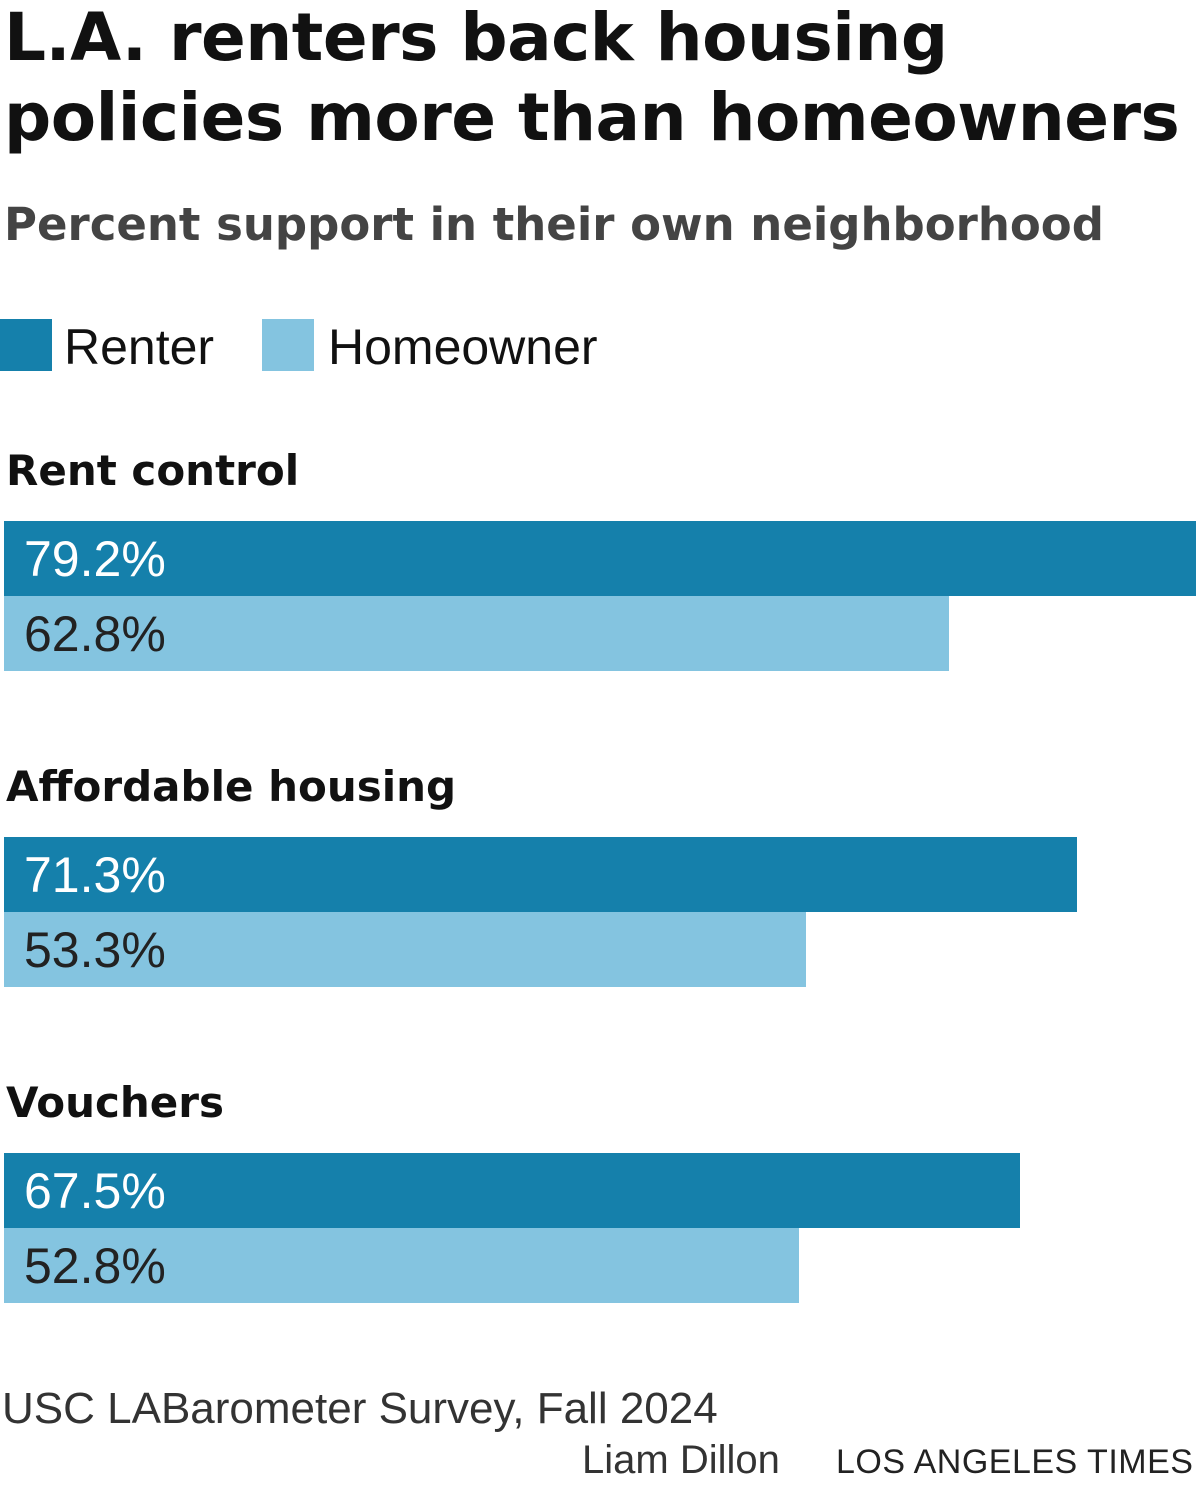 Image resolution: width=1200 pixels, height=1496 pixels. Describe the element at coordinates (95, 950) in the screenshot. I see `data-label: 53.3%` at that location.